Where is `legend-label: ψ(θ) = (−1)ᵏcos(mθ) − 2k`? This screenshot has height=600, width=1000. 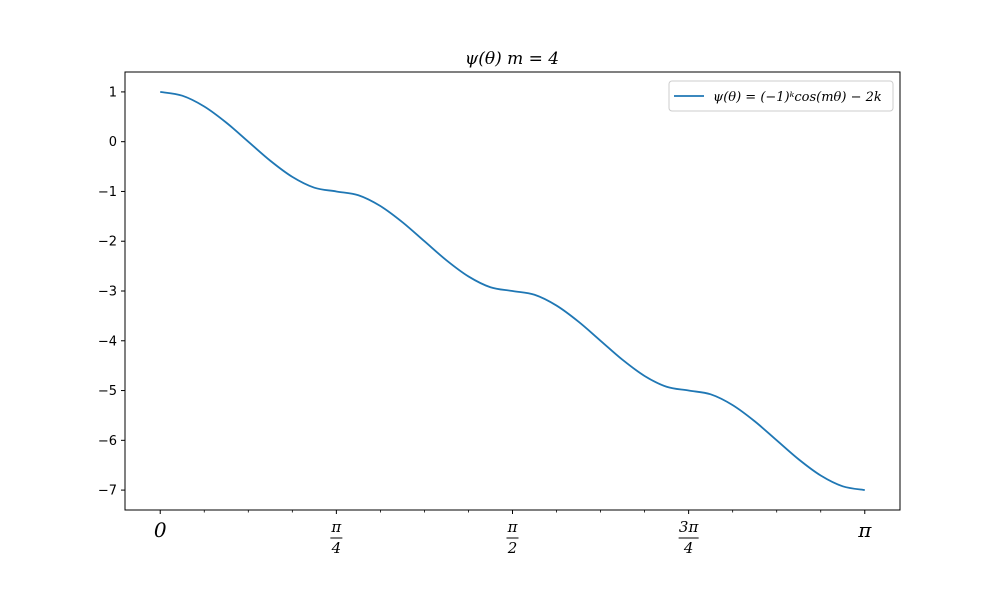
legend-label: ψ(θ) = (−1)ᵏcos(mθ) − 2k is located at coordinates (797, 97).